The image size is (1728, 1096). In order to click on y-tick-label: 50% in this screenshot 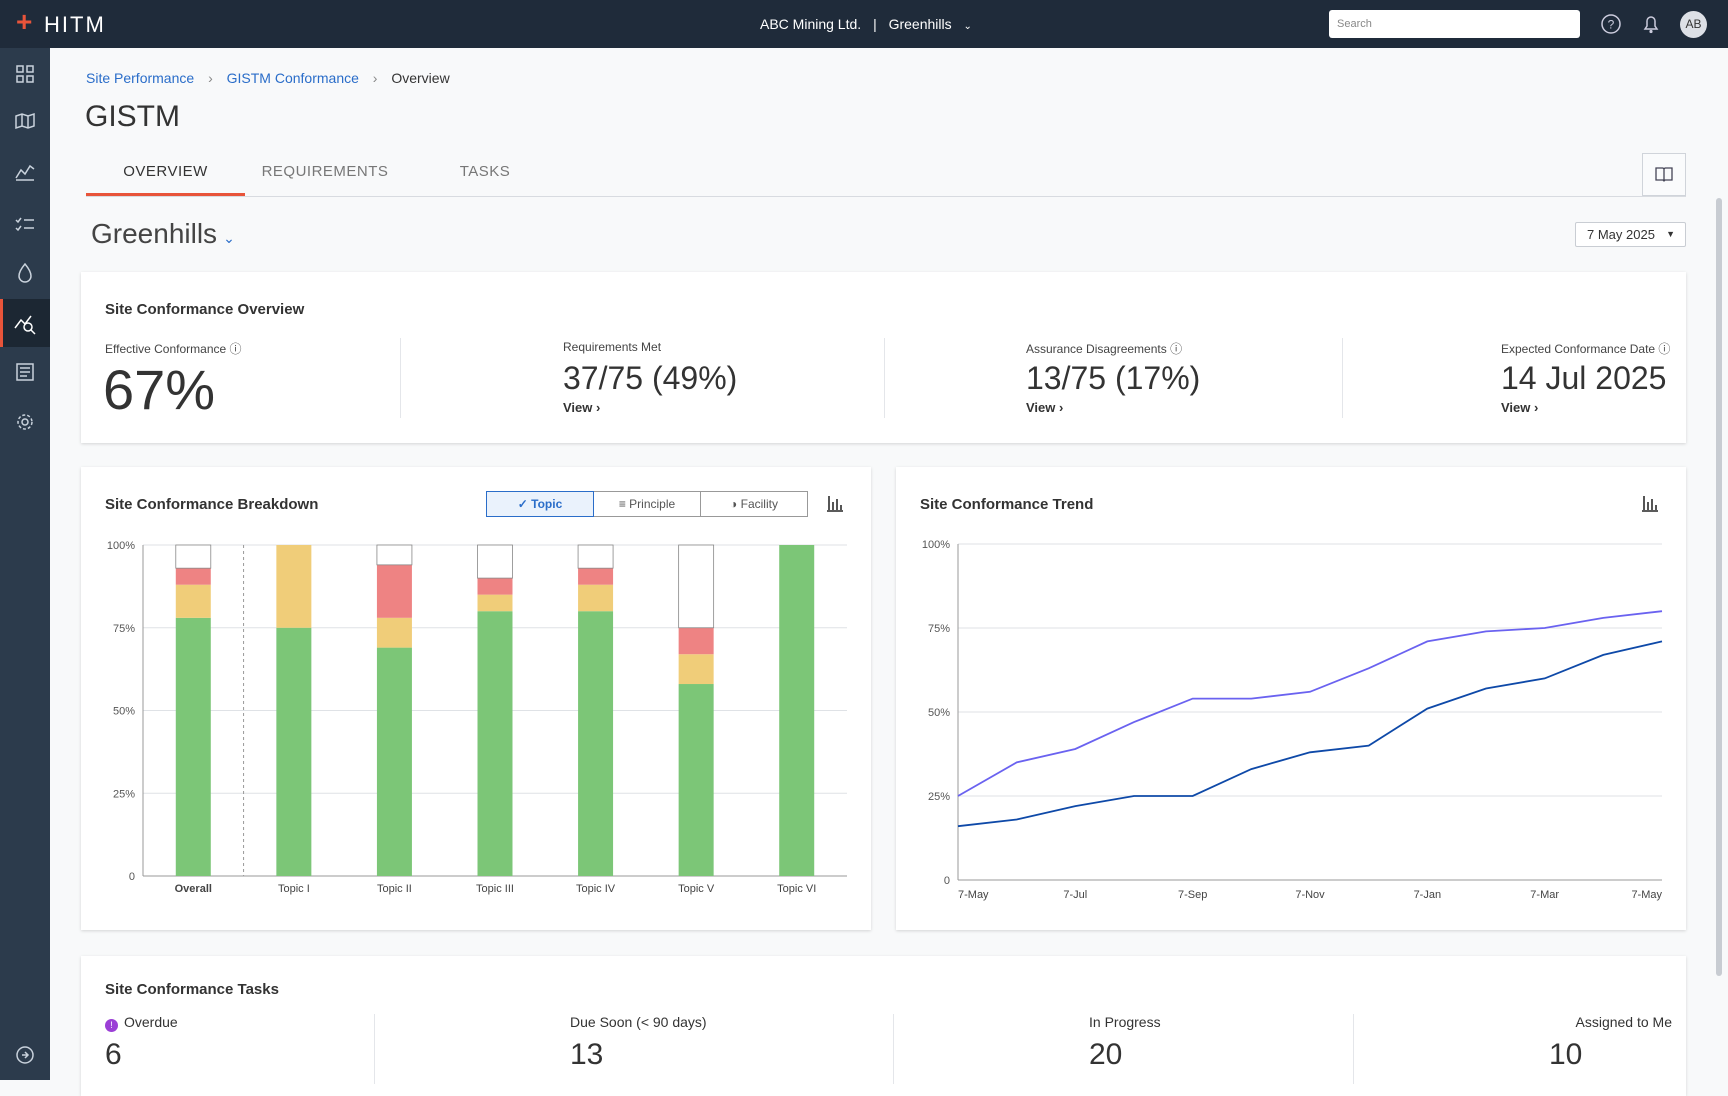, I will do `click(124, 712)`.